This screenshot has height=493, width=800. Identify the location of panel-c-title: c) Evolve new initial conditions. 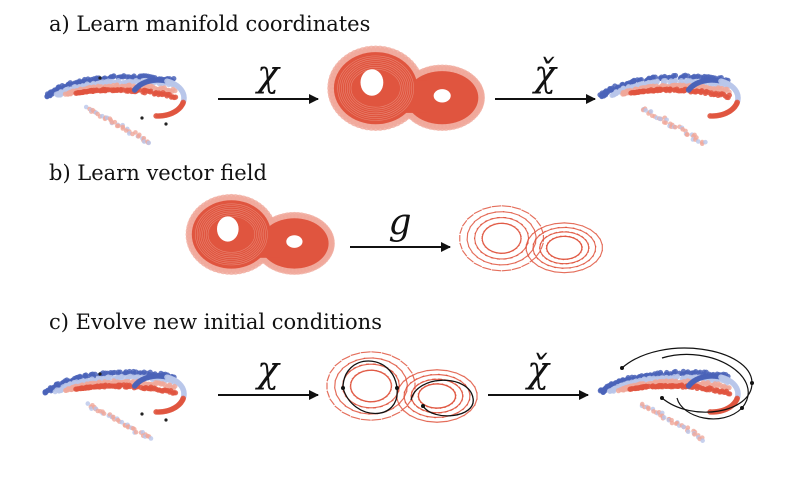
(215, 322).